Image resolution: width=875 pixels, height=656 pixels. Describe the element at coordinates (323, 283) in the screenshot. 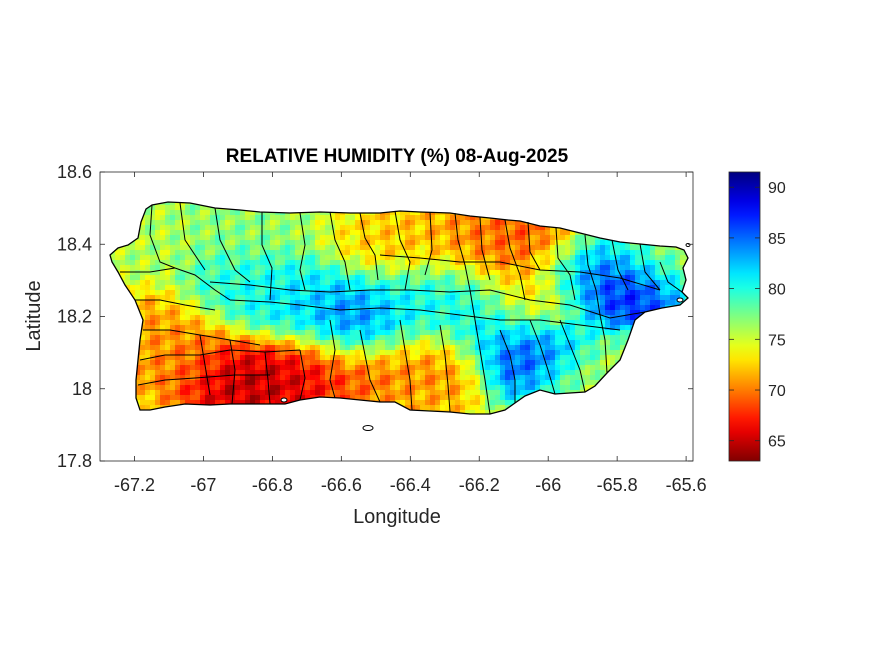

I see `heat-cell-2049` at that location.